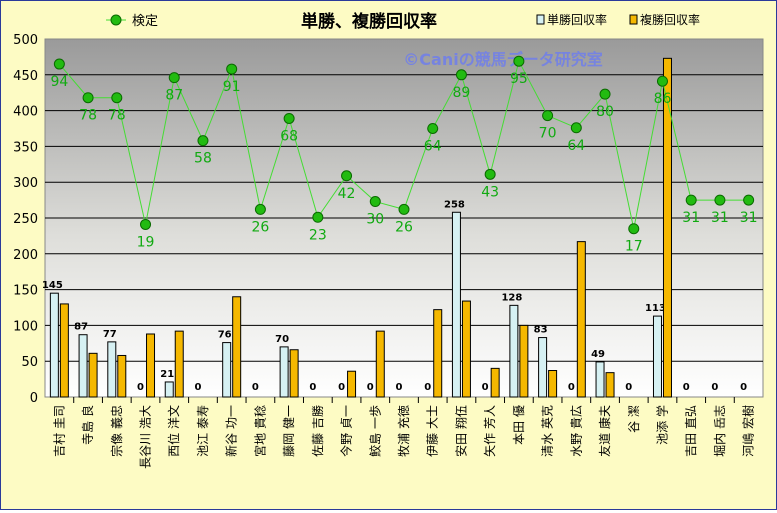  What do you see at coordinates (511, 297) in the screenshot?
I see `bar-data-label: 128` at bounding box center [511, 297].